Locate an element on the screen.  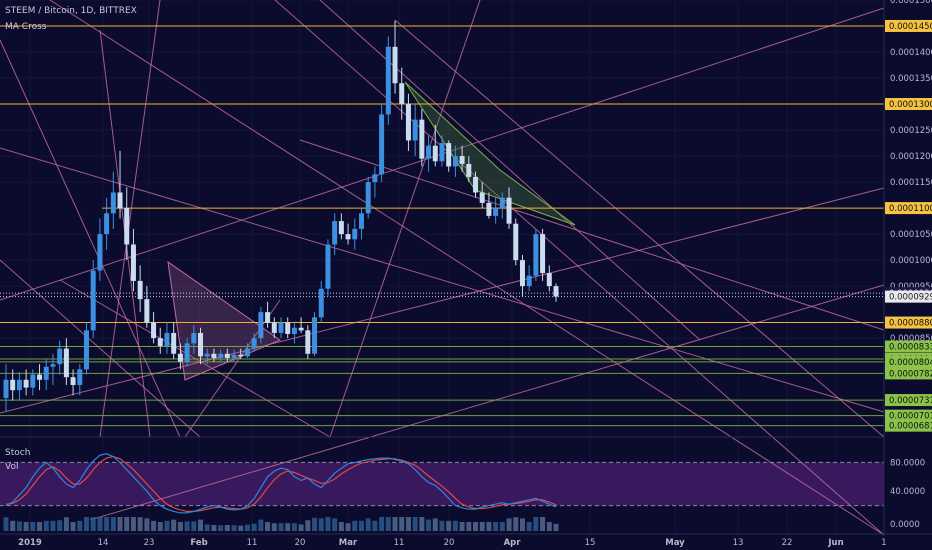
time-tick-label: 1 is located at coordinates (883, 543).